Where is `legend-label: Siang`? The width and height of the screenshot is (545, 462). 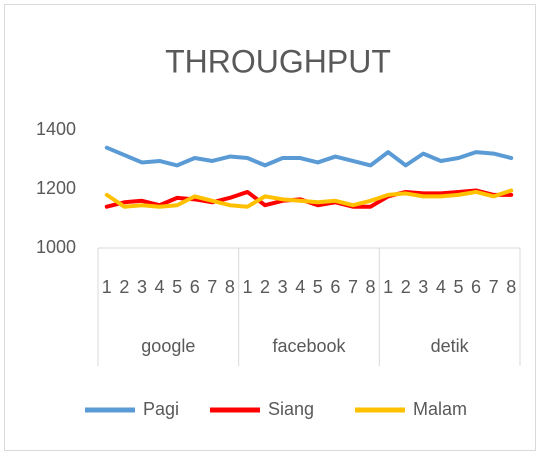
legend-label: Siang is located at coordinates (291, 409).